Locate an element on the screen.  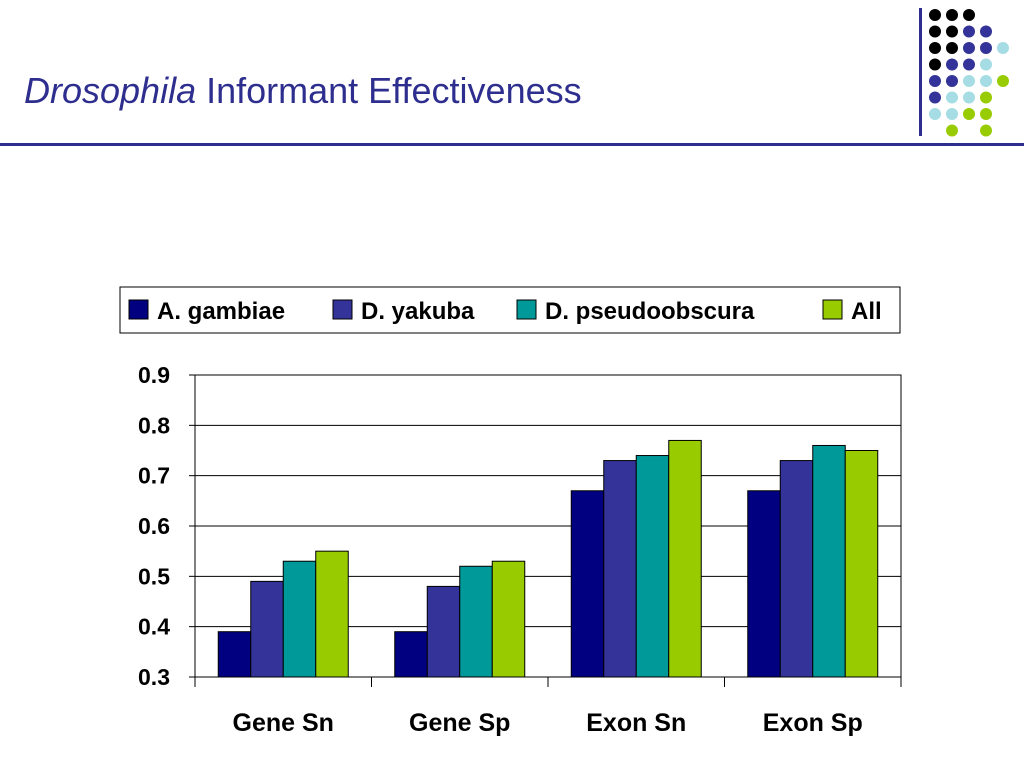
legend: A. gambiae D. yakuba D. pseudoobscura All is located at coordinates (510, 310).